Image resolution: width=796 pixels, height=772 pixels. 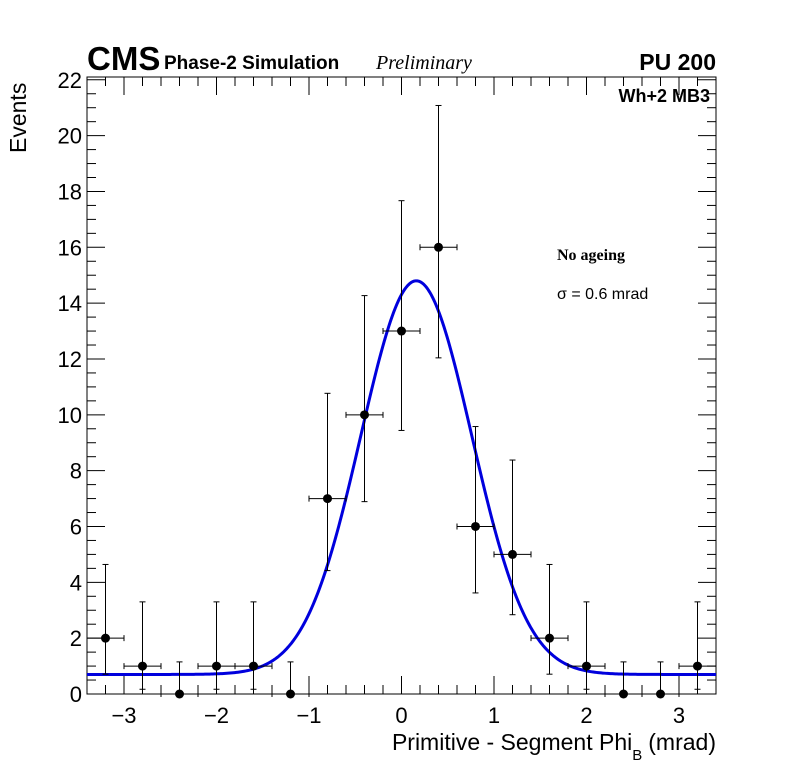 I want to click on sigma-label: σ = 0.6 mrad, so click(x=602, y=294).